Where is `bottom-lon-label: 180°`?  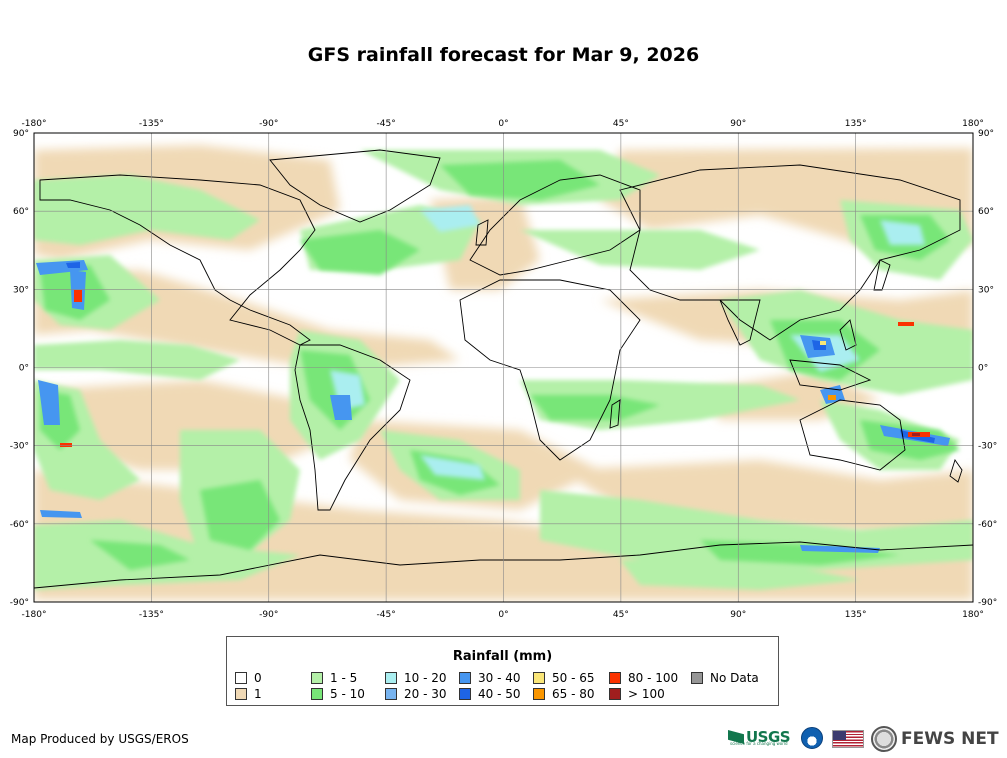
bottom-lon-label: 180° is located at coordinates (973, 615).